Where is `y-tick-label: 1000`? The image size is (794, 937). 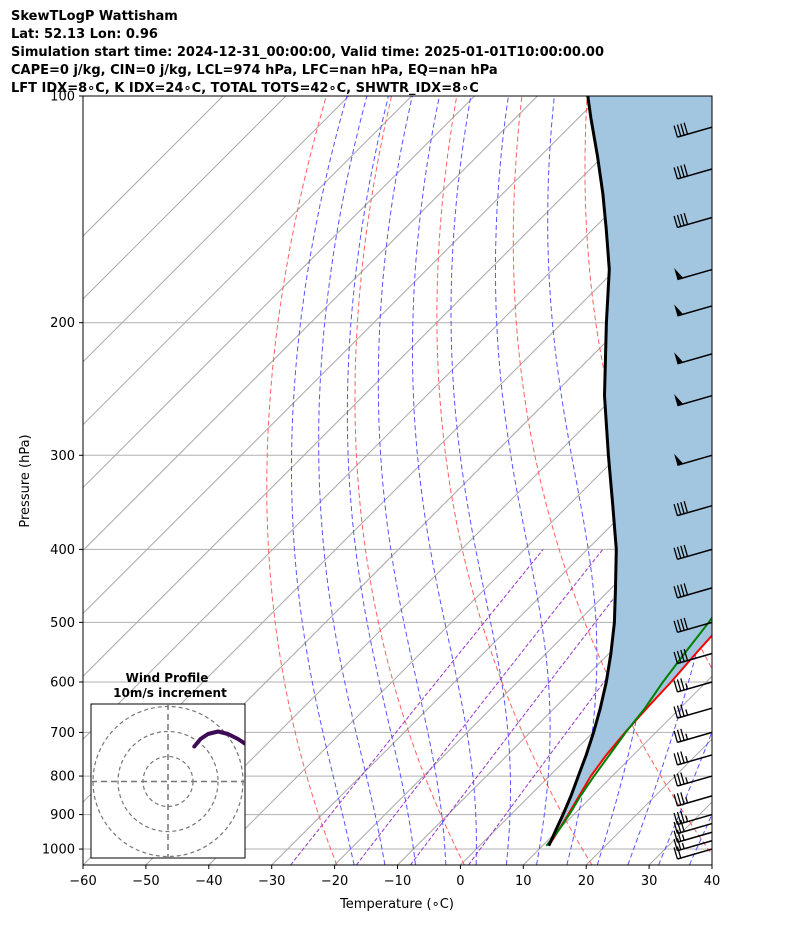
y-tick-label: 1000 is located at coordinates (58, 850).